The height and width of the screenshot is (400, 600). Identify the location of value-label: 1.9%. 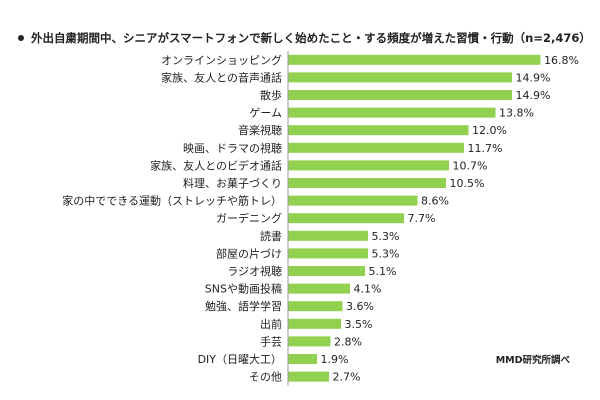
(335, 359).